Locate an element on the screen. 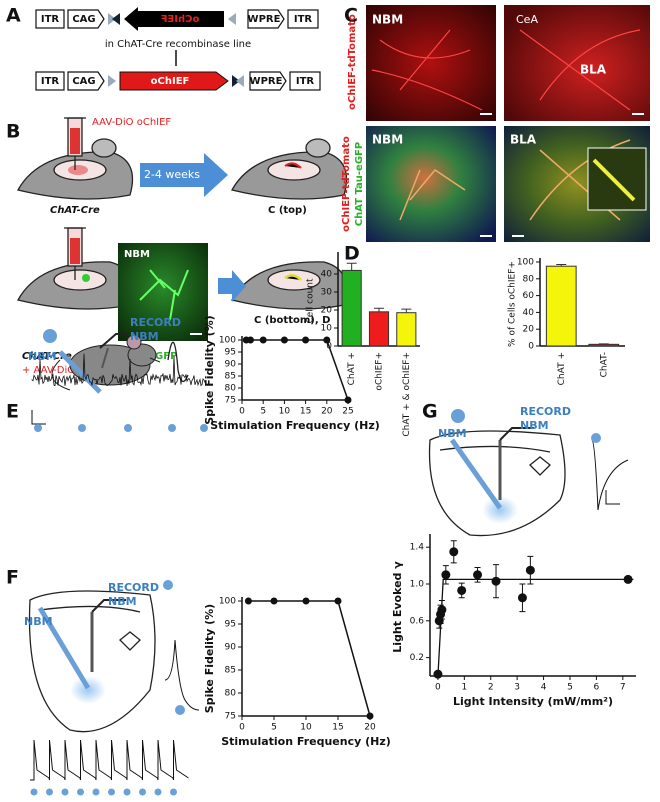  y-tick-label: 10 is located at coordinates (327, 329).